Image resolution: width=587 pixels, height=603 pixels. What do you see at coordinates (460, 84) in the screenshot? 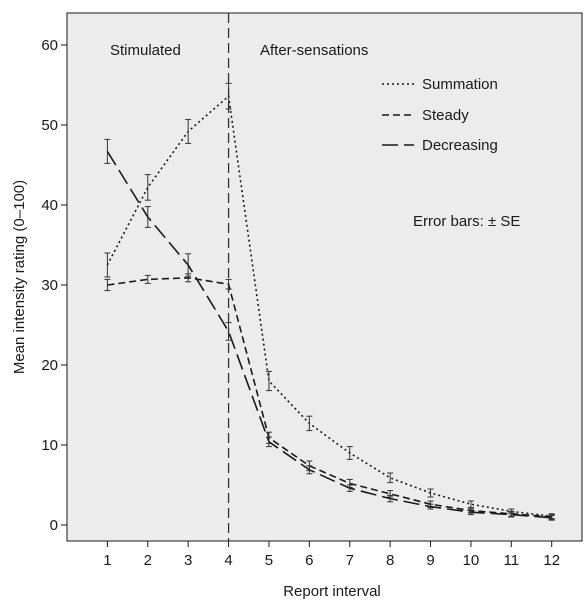
I see `legend-label-summation: Summation` at bounding box center [460, 84].